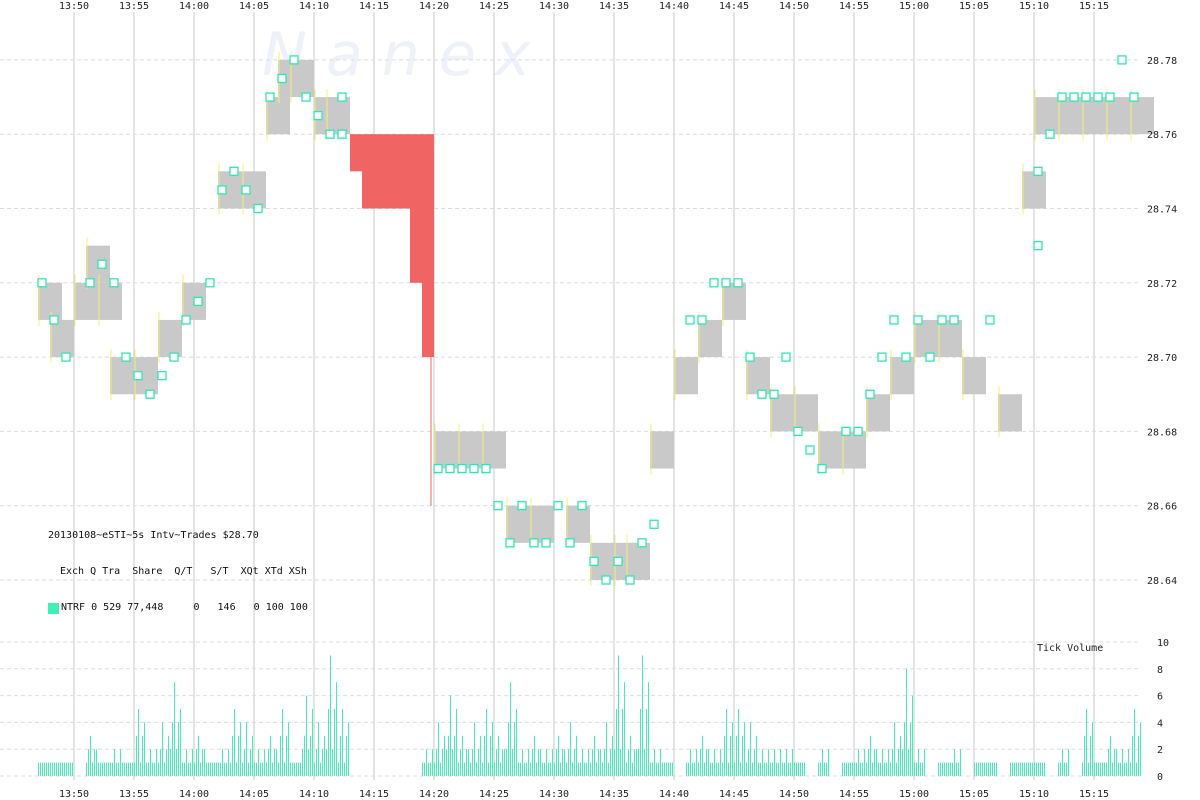 Image resolution: width=1200 pixels, height=800 pixels. I want to click on y-tick-label: 28.74, so click(1162, 210).